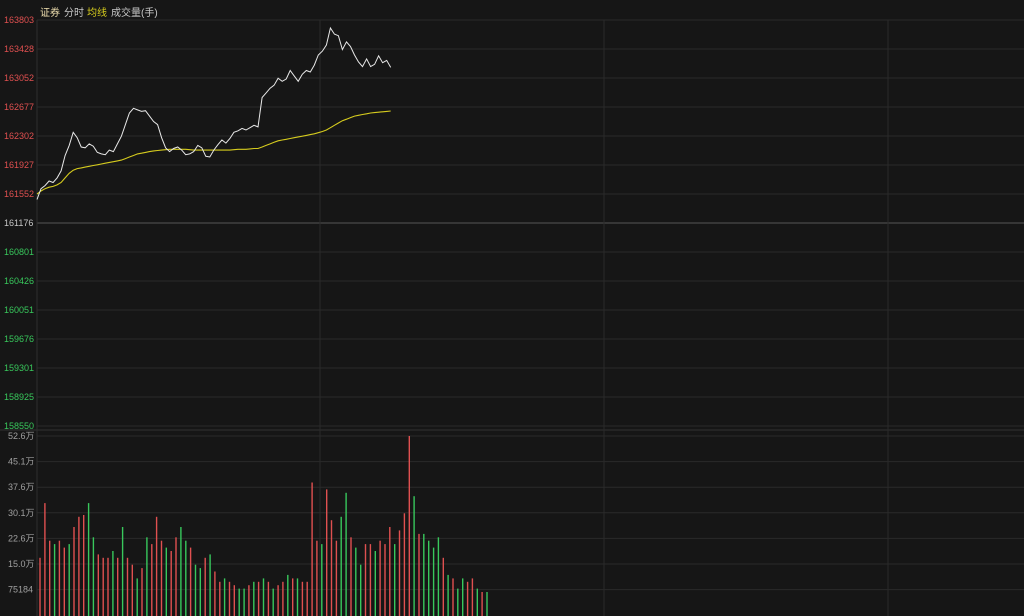 The image size is (1024, 616). I want to click on volume-tick-label: 45.1万, so click(21, 462).